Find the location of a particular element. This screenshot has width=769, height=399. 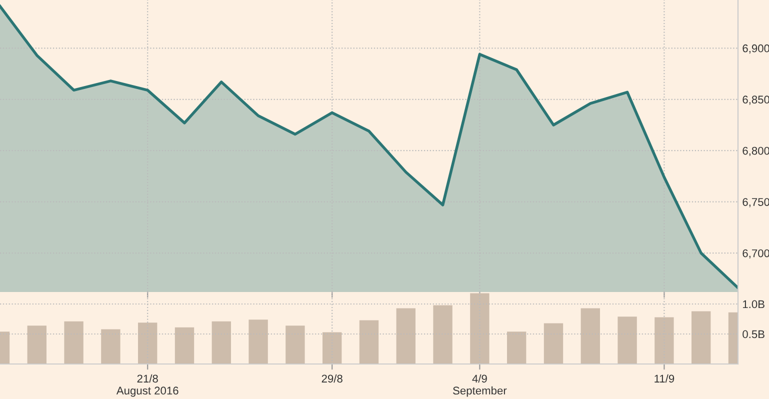

y-tick-label: 0.5B is located at coordinates (753, 334).